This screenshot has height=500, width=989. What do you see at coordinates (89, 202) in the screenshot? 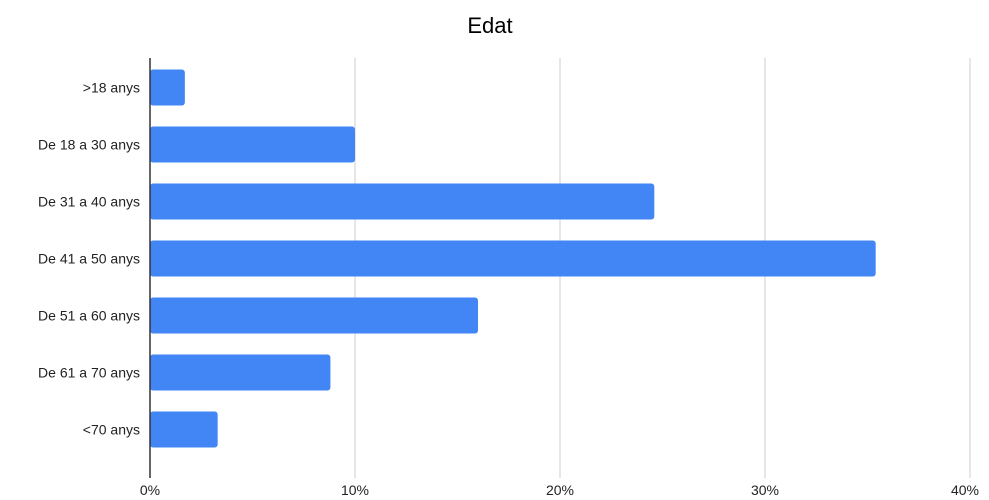
I see `category-label: De 31 a 40 anys` at bounding box center [89, 202].